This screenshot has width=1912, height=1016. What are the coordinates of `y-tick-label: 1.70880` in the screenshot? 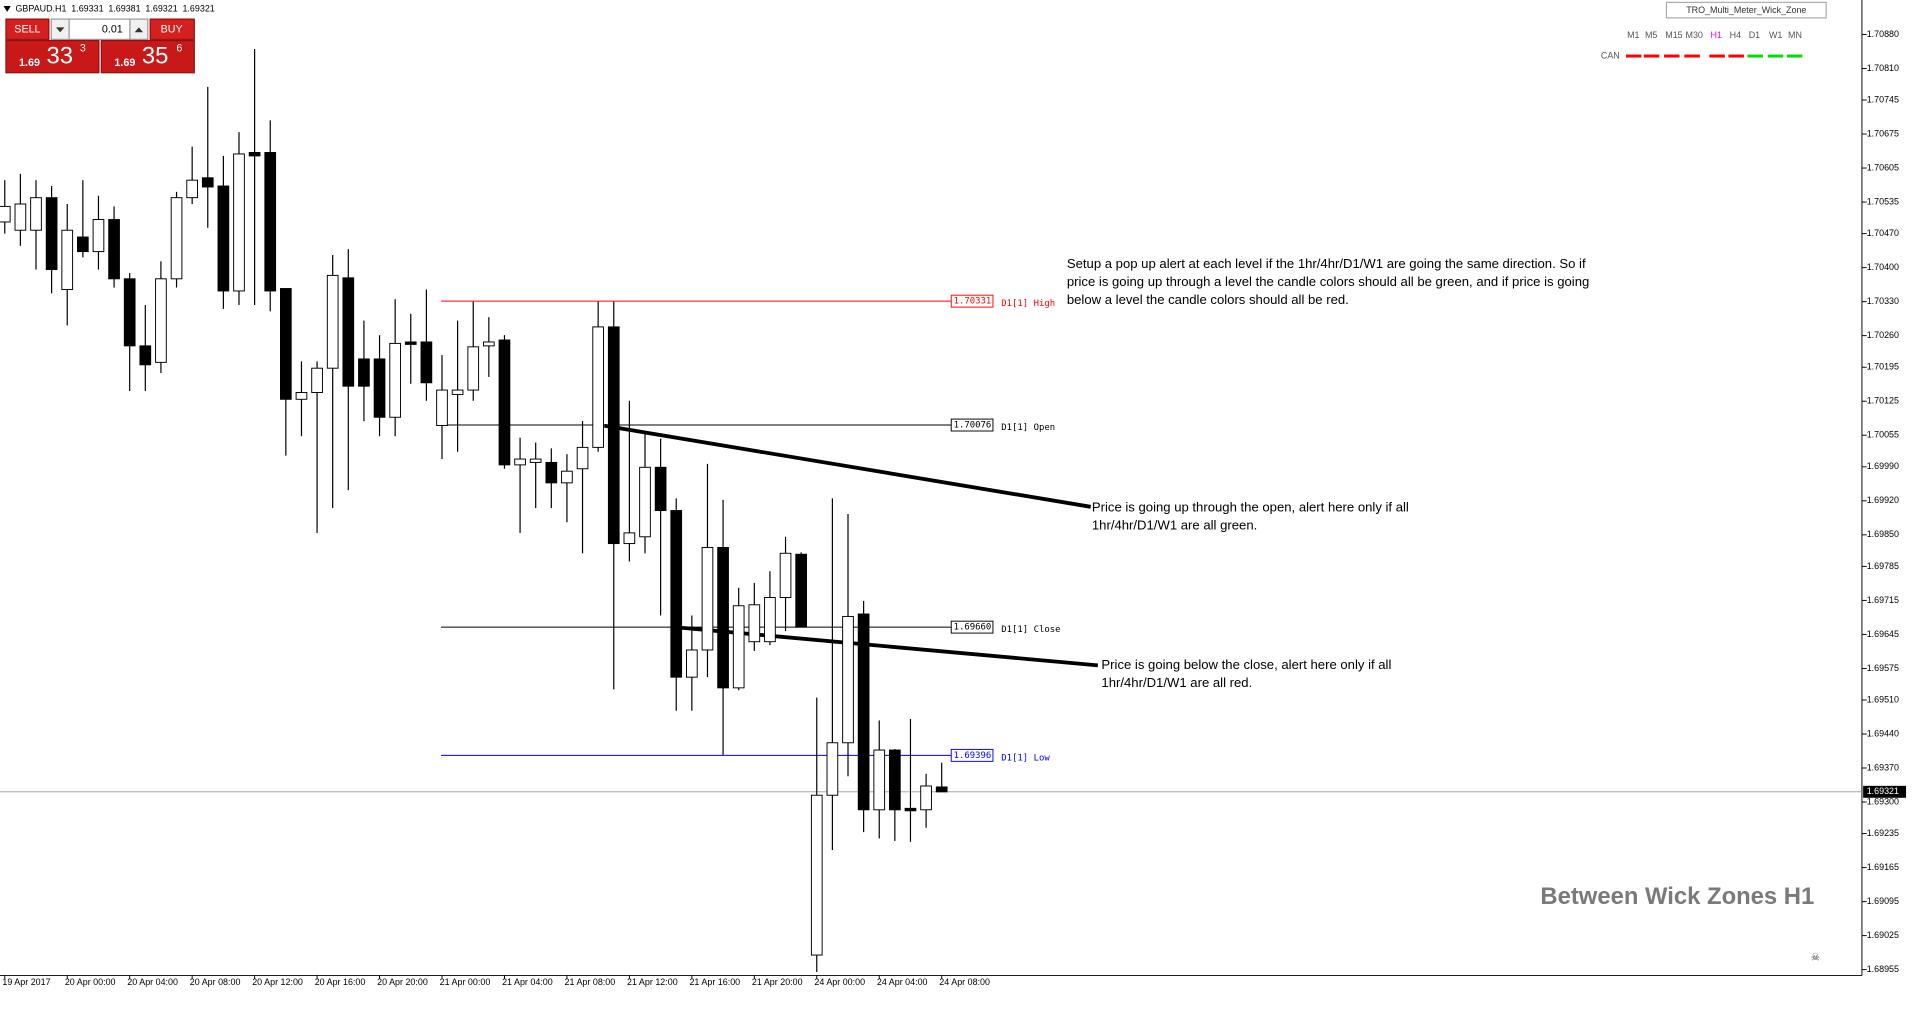 It's located at (1883, 34).